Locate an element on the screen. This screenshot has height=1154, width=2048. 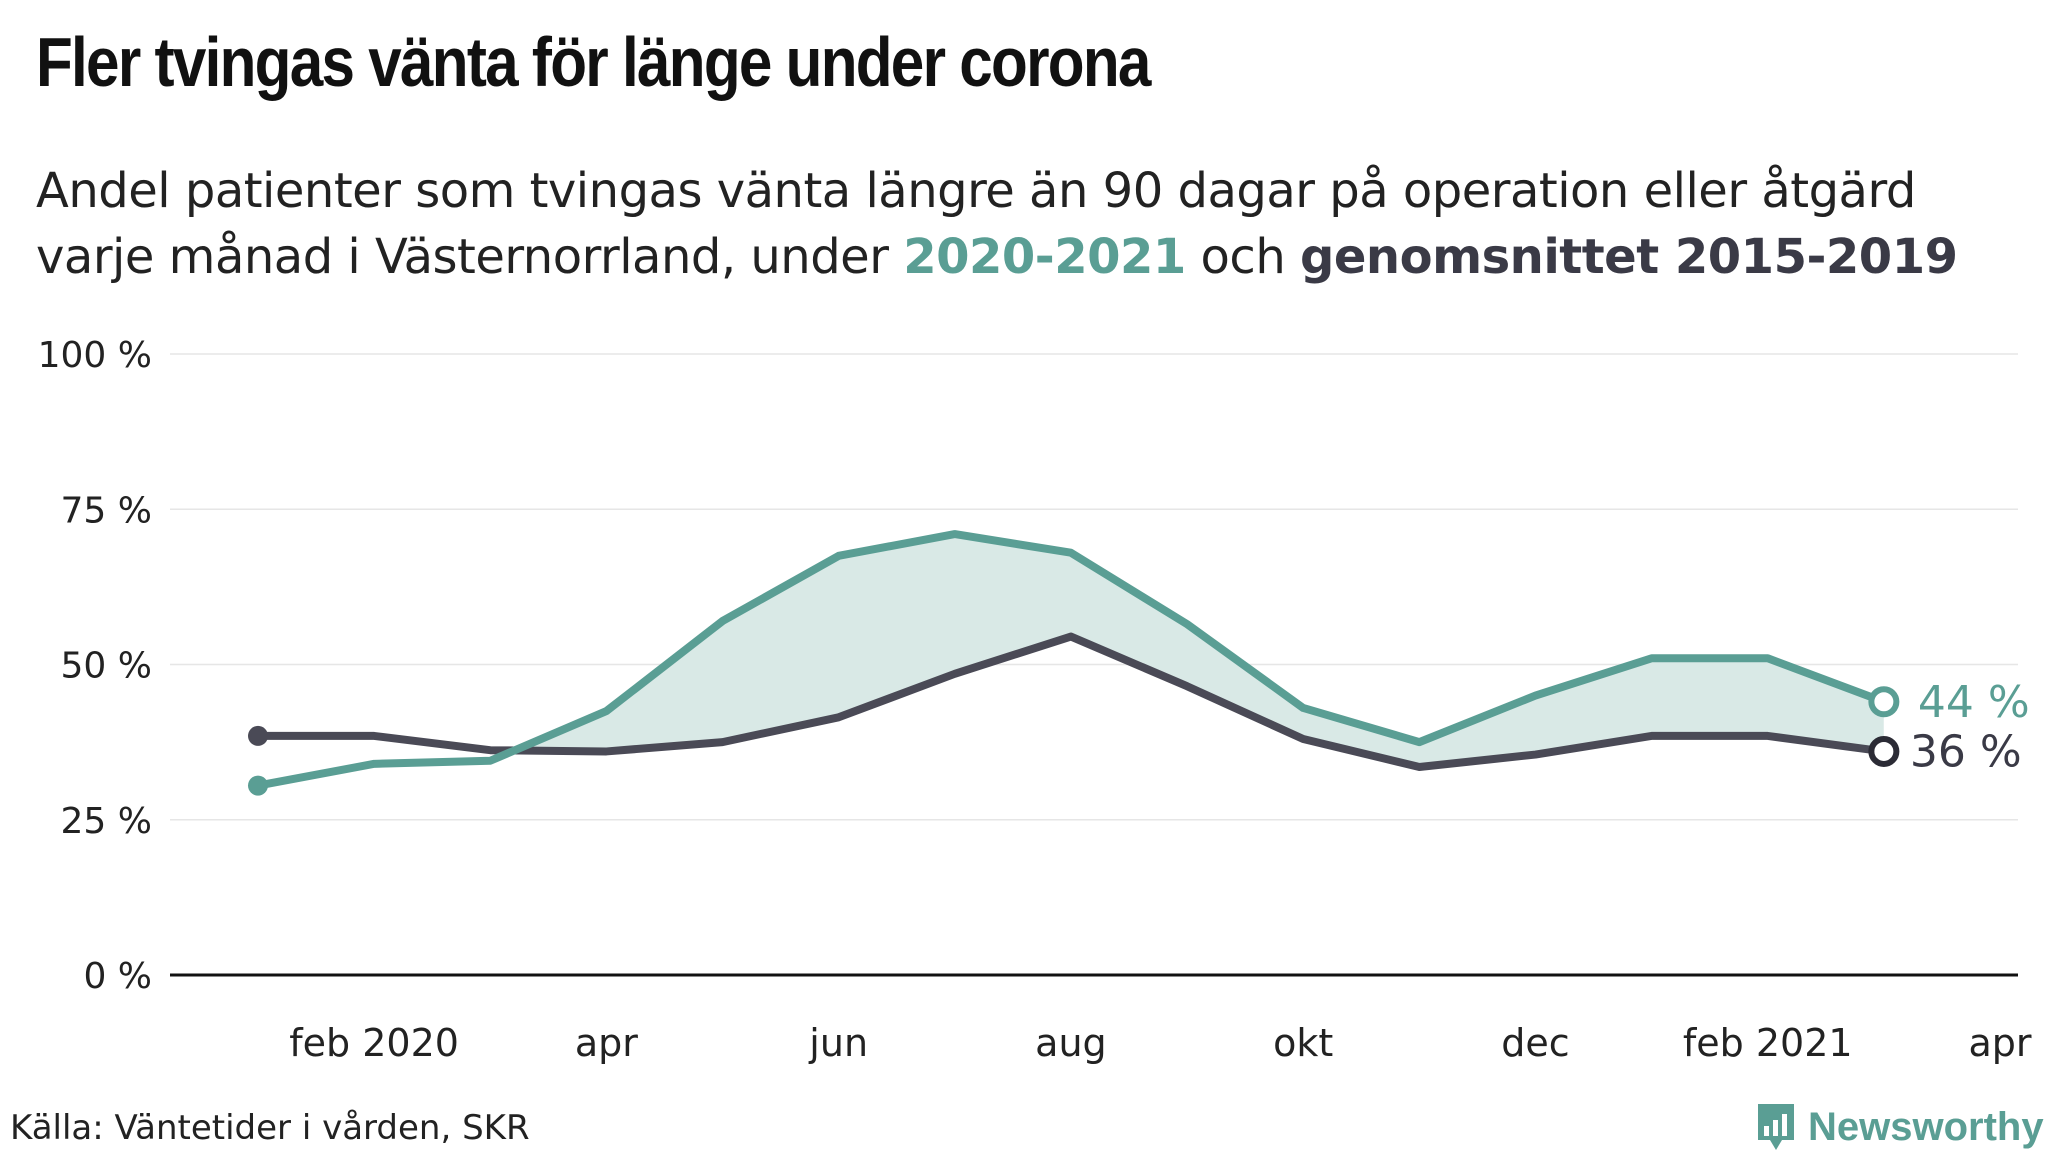
series-markers is located at coordinates (1074, 741).